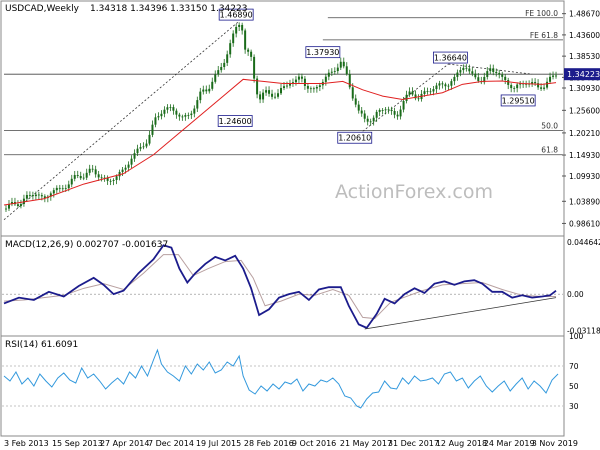 Image resolution: width=600 pixels, height=450 pixels. Describe the element at coordinates (282, 378) in the screenshot. I see `rsi-panel` at that location.